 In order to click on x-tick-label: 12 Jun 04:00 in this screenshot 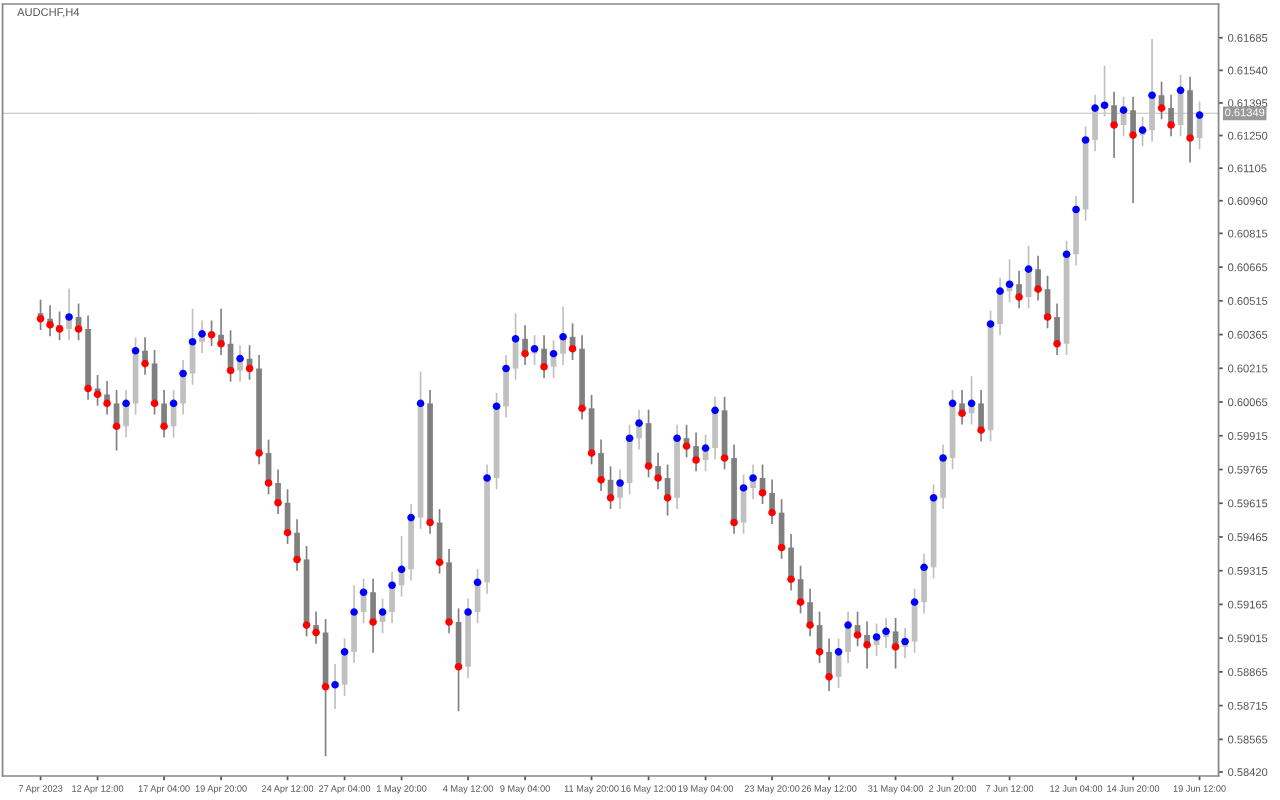, I will do `click(1076, 788)`.